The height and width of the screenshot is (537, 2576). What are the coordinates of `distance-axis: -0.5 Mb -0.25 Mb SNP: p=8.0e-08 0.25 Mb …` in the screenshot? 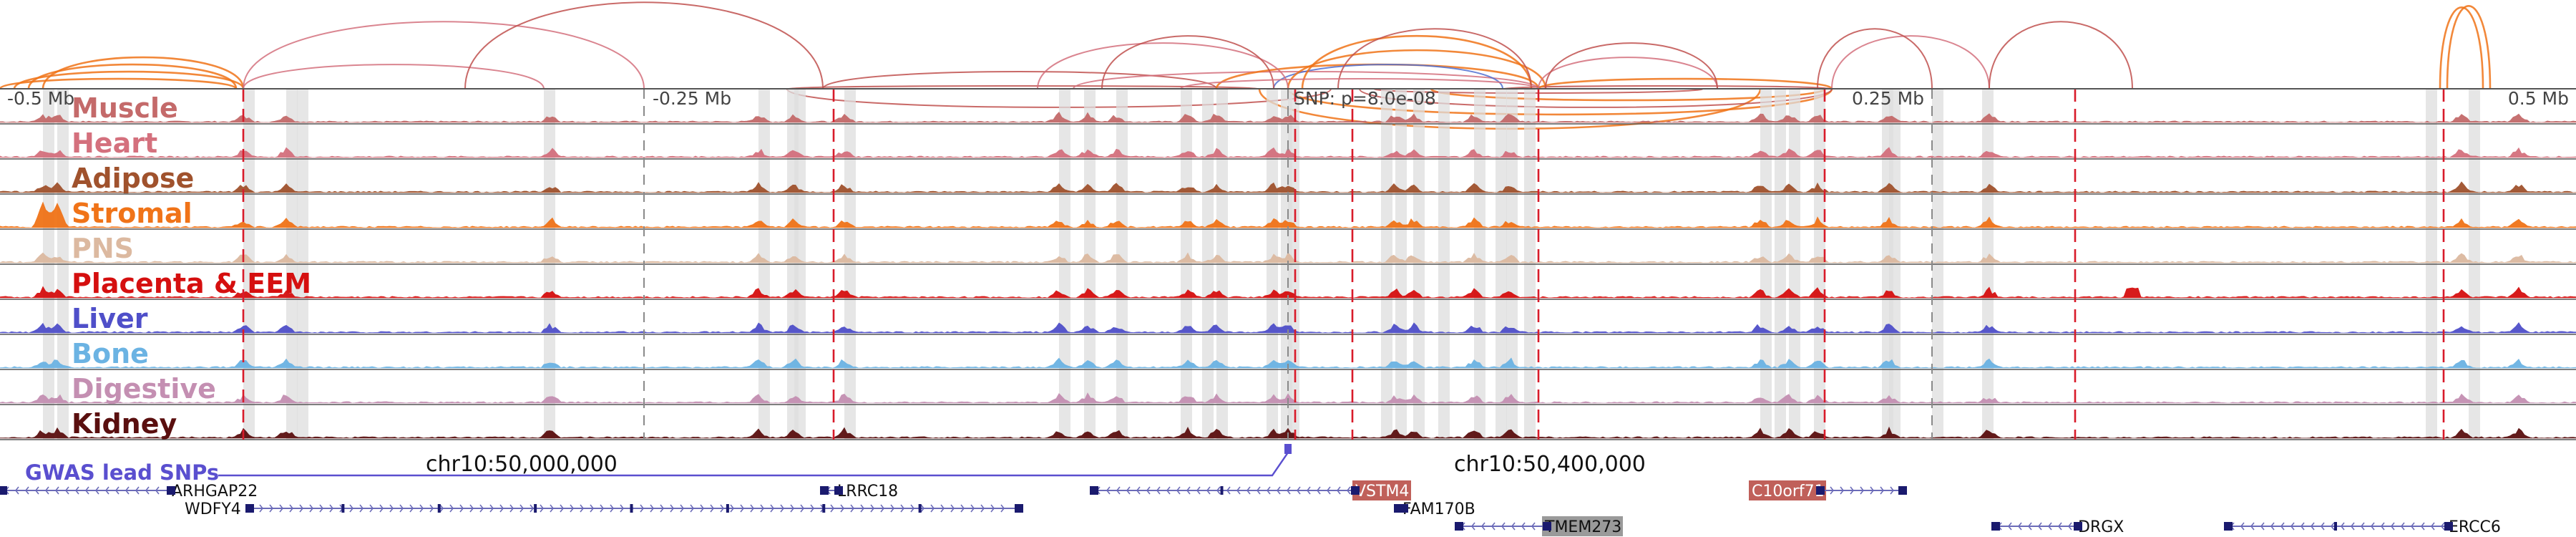 It's located at (1288, 98).